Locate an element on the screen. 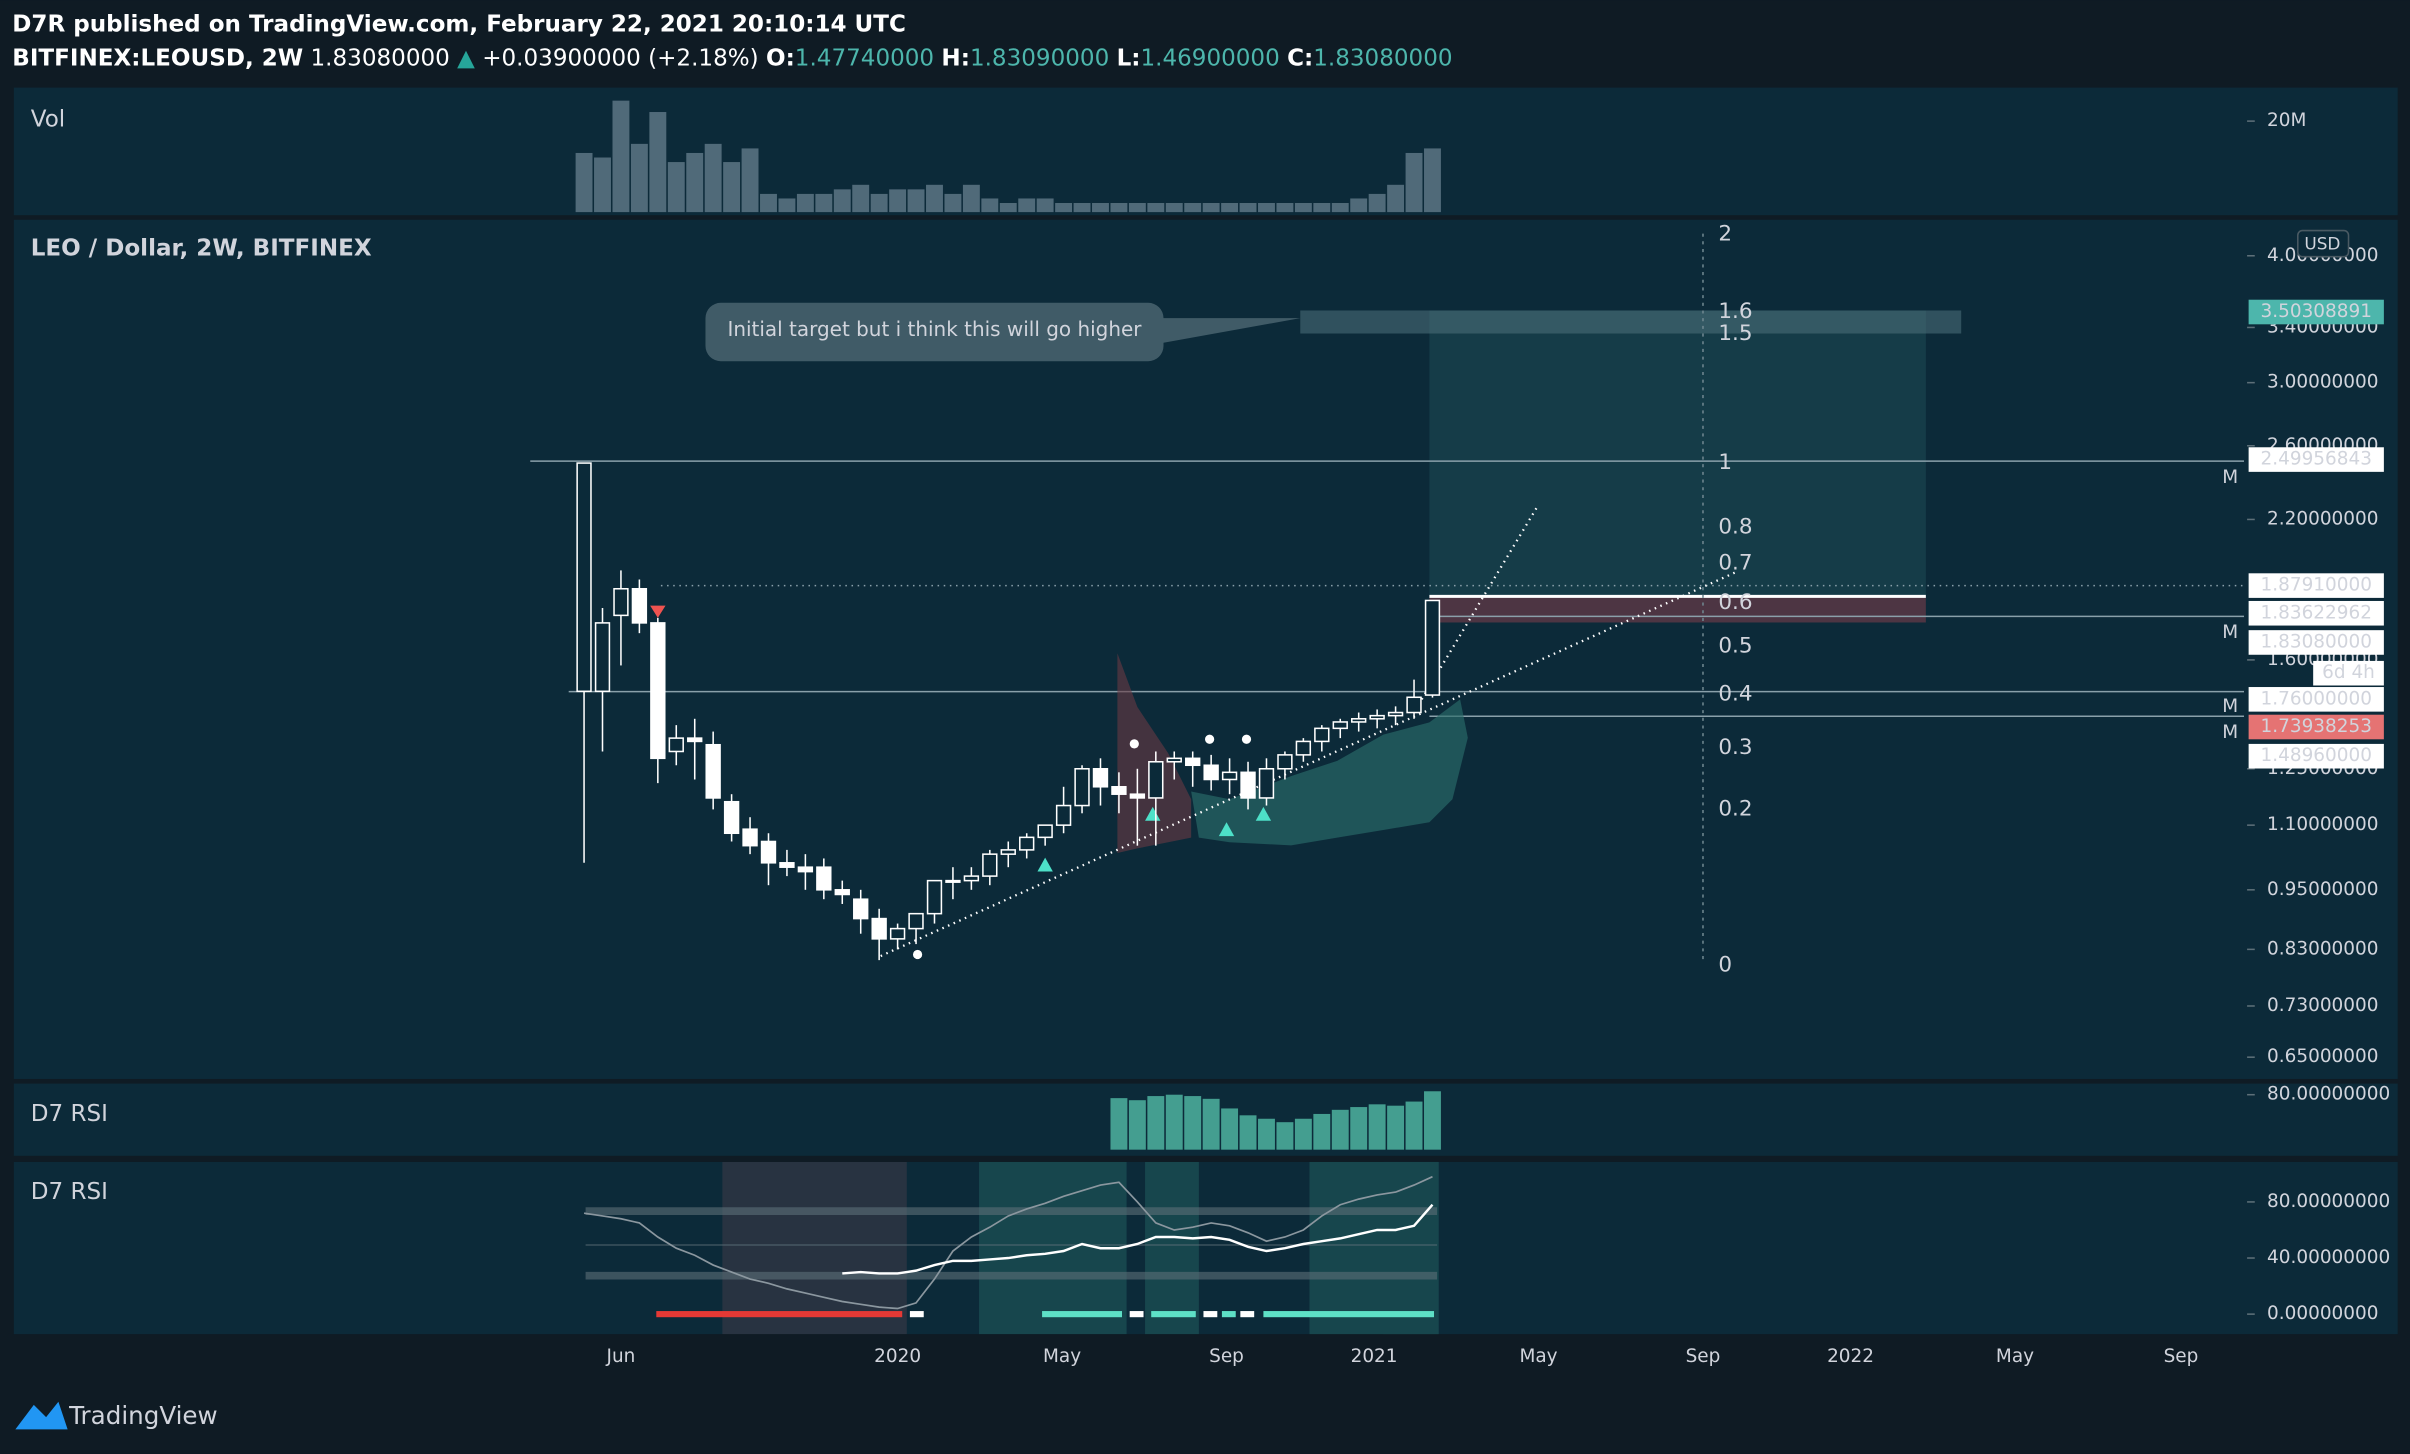 This screenshot has height=1454, width=2410. y-tick-label: 40.00000000 is located at coordinates (2328, 1257).